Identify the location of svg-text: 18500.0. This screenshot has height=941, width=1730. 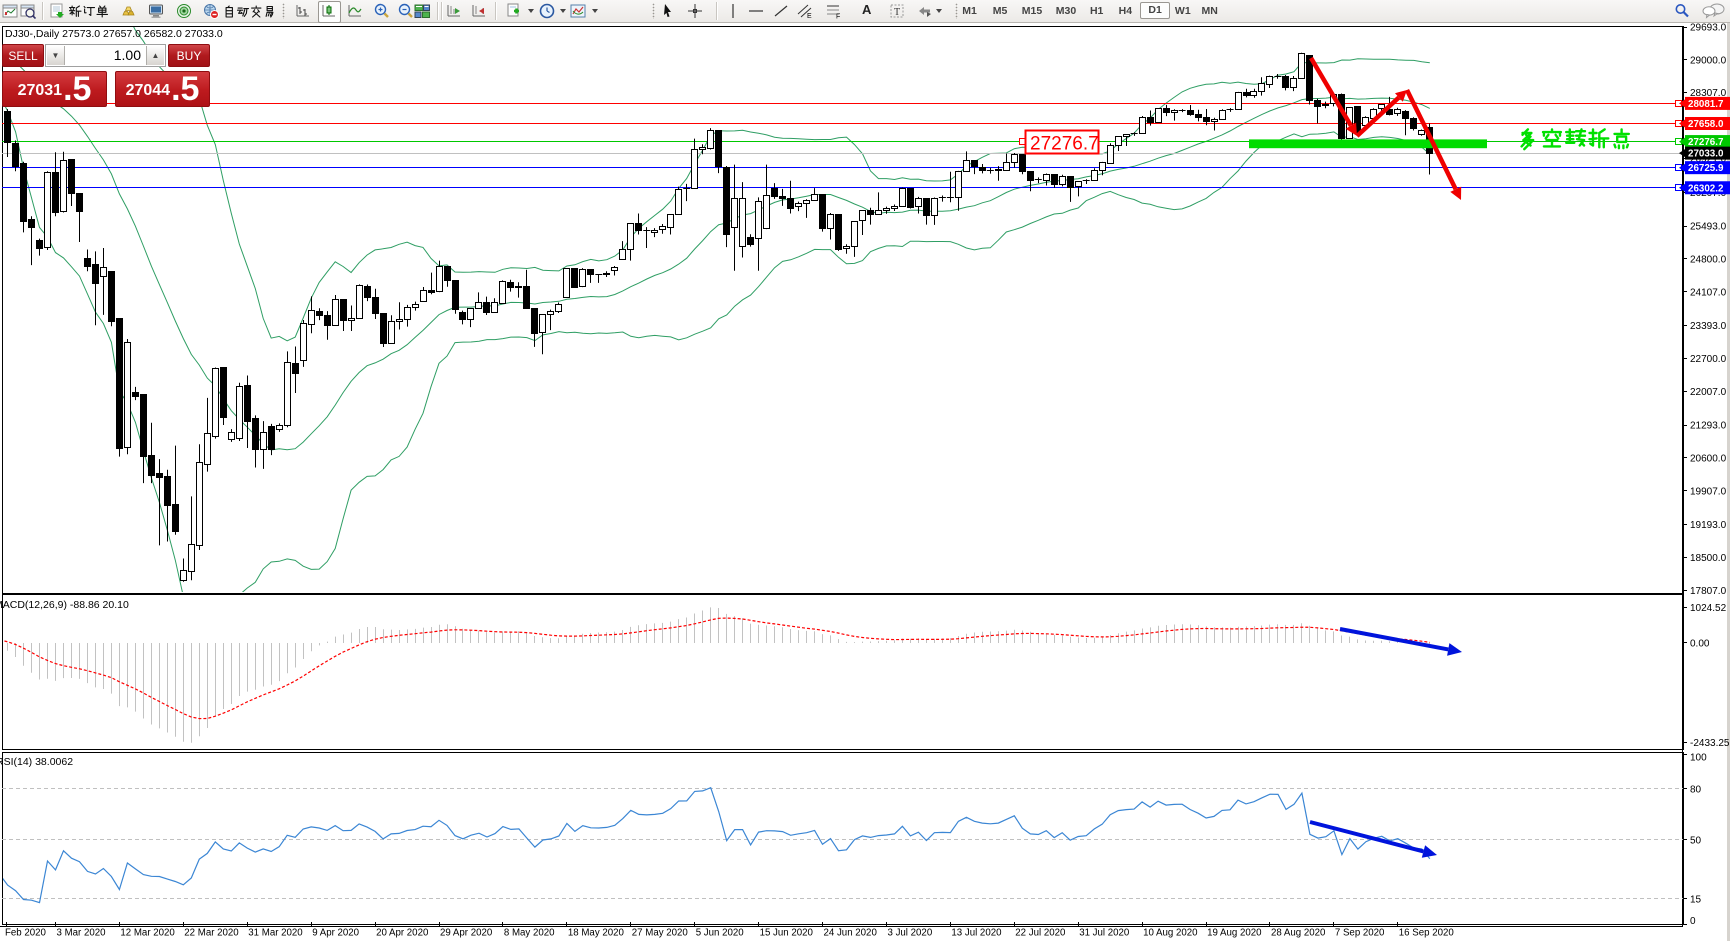
(1708, 558).